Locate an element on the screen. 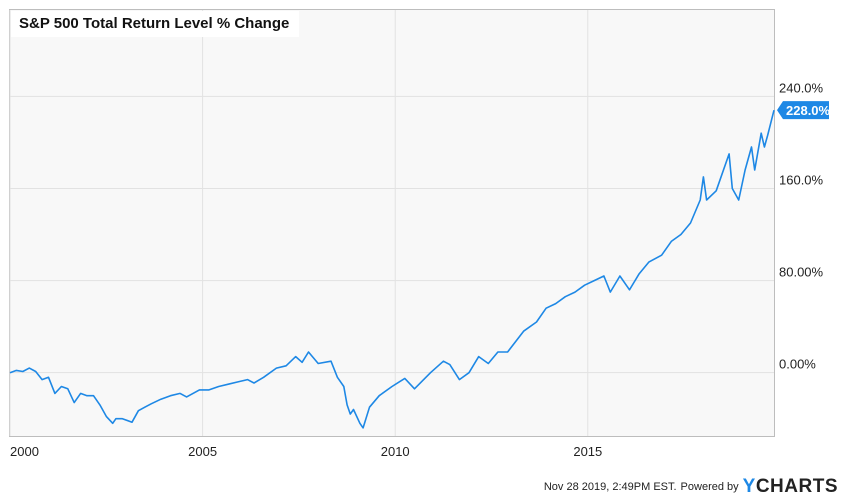 Image resolution: width=850 pixels, height=501 pixels. last-value-badge: 228.0% is located at coordinates (804, 110).